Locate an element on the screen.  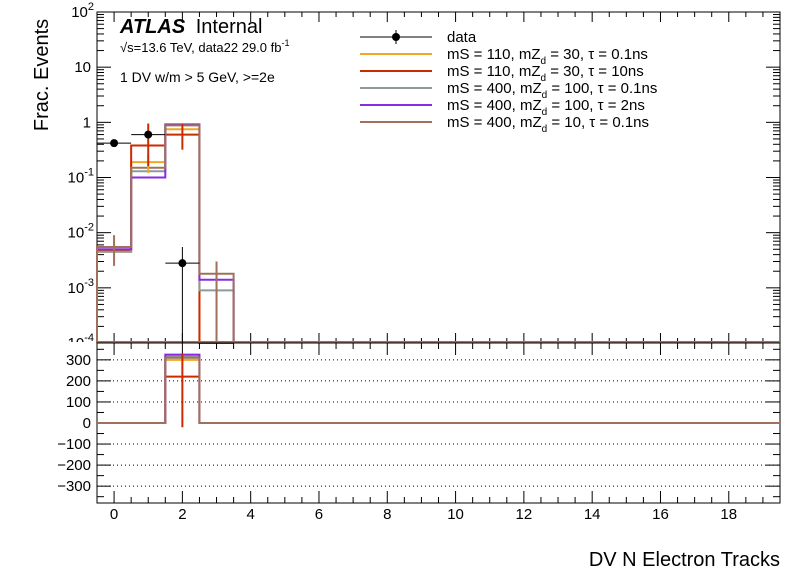
x-tick-label: 8 is located at coordinates (387, 514).